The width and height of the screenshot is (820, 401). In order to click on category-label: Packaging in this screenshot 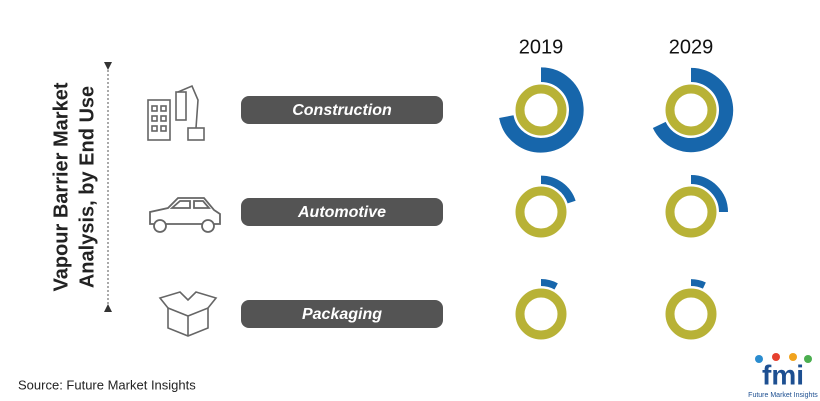, I will do `click(342, 314)`.